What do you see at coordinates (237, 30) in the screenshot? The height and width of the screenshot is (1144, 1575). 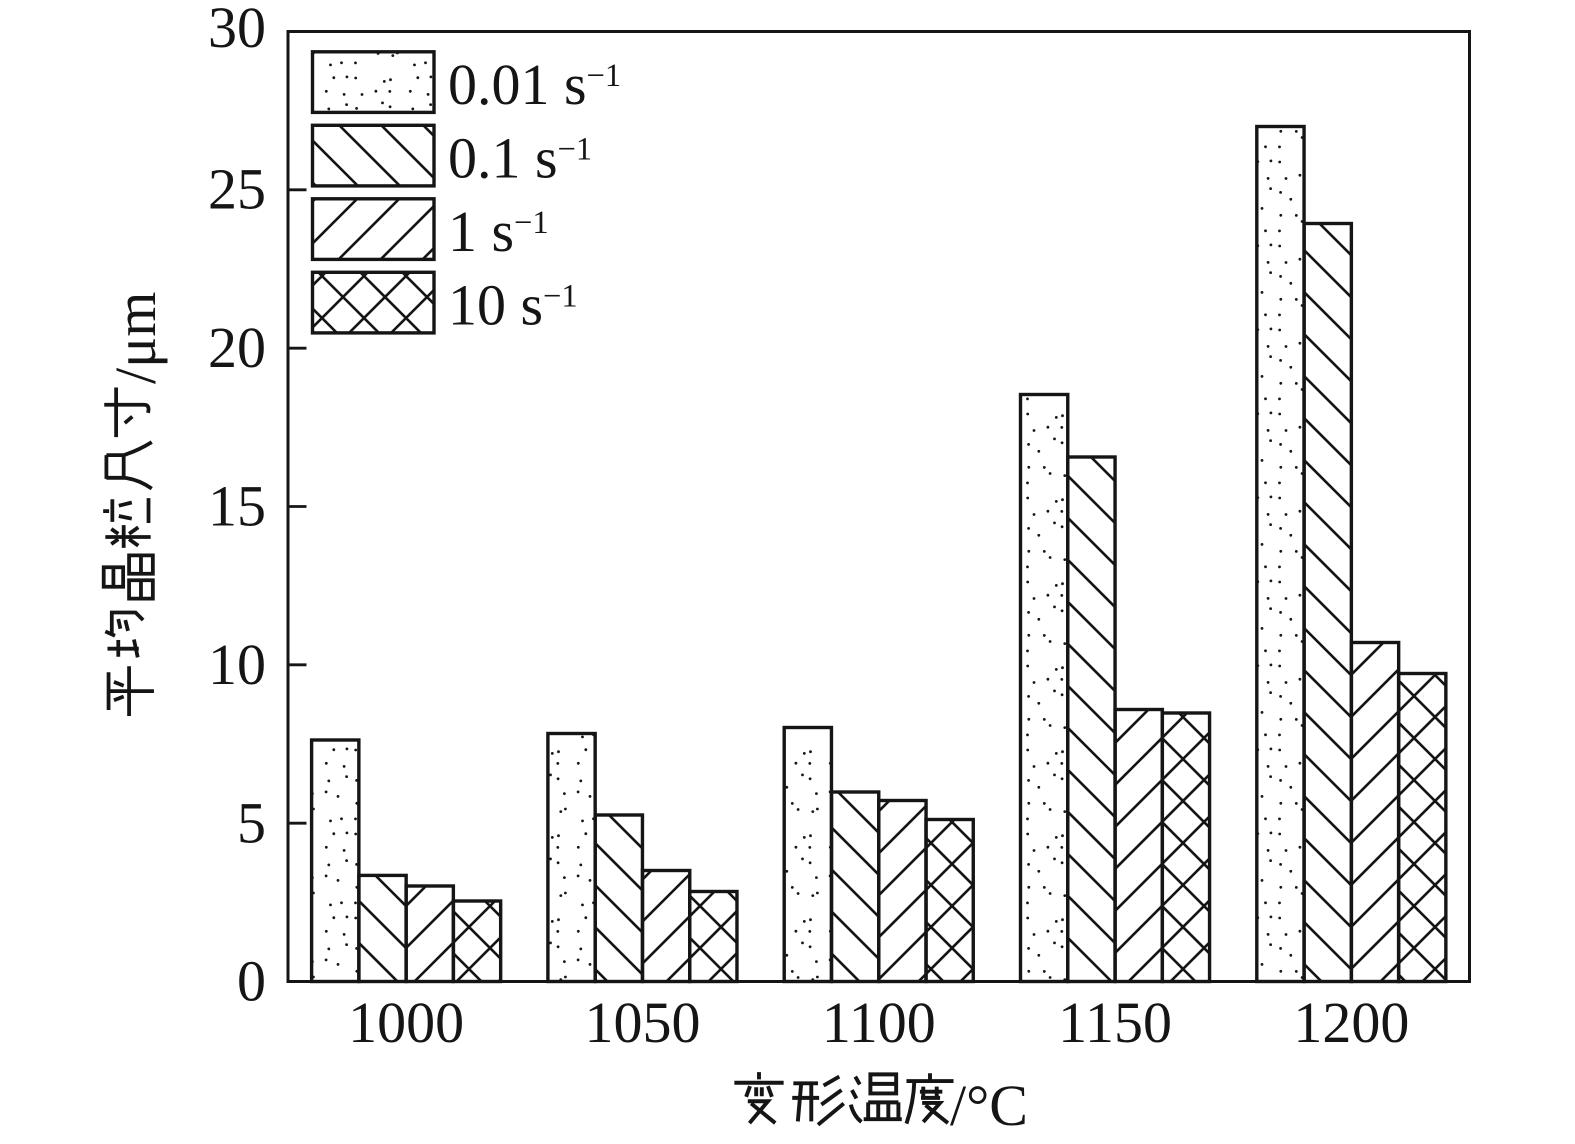 I see `svg-text: 30` at bounding box center [237, 30].